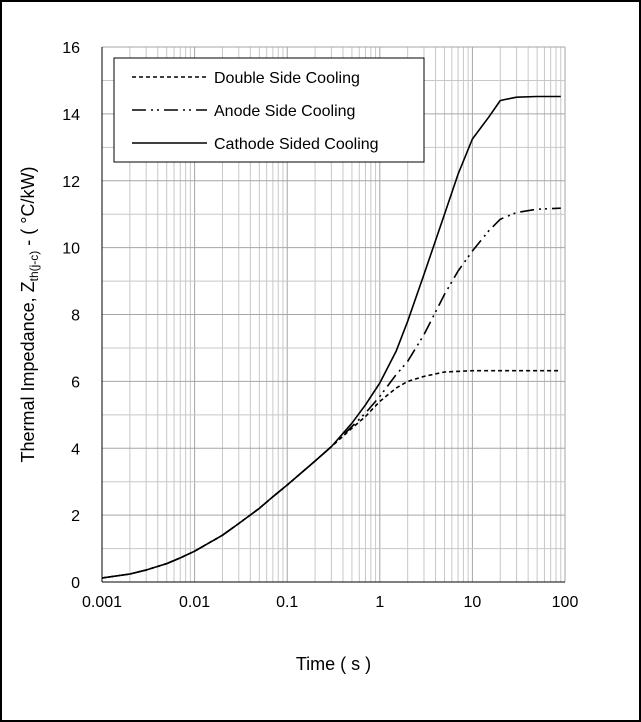  I want to click on y-axis-title-sub: th(j-c), so click(34, 266).